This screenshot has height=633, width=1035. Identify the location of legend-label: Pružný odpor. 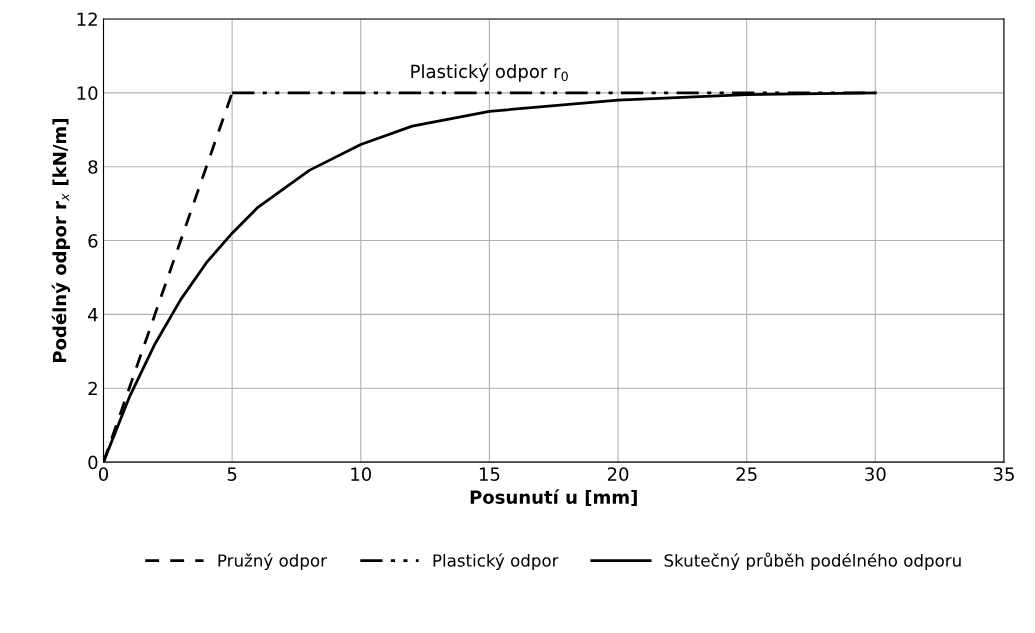
(272, 562).